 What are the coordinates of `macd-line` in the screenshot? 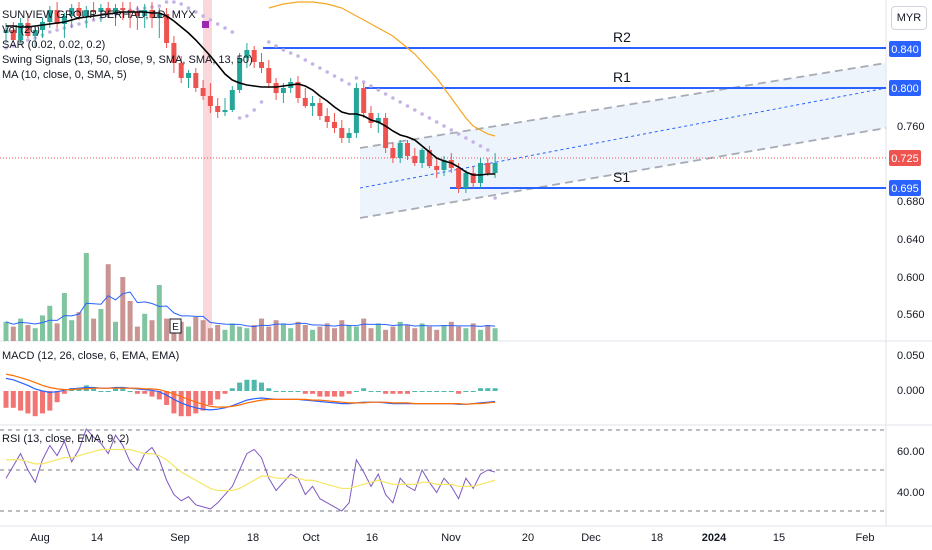 It's located at (250, 394).